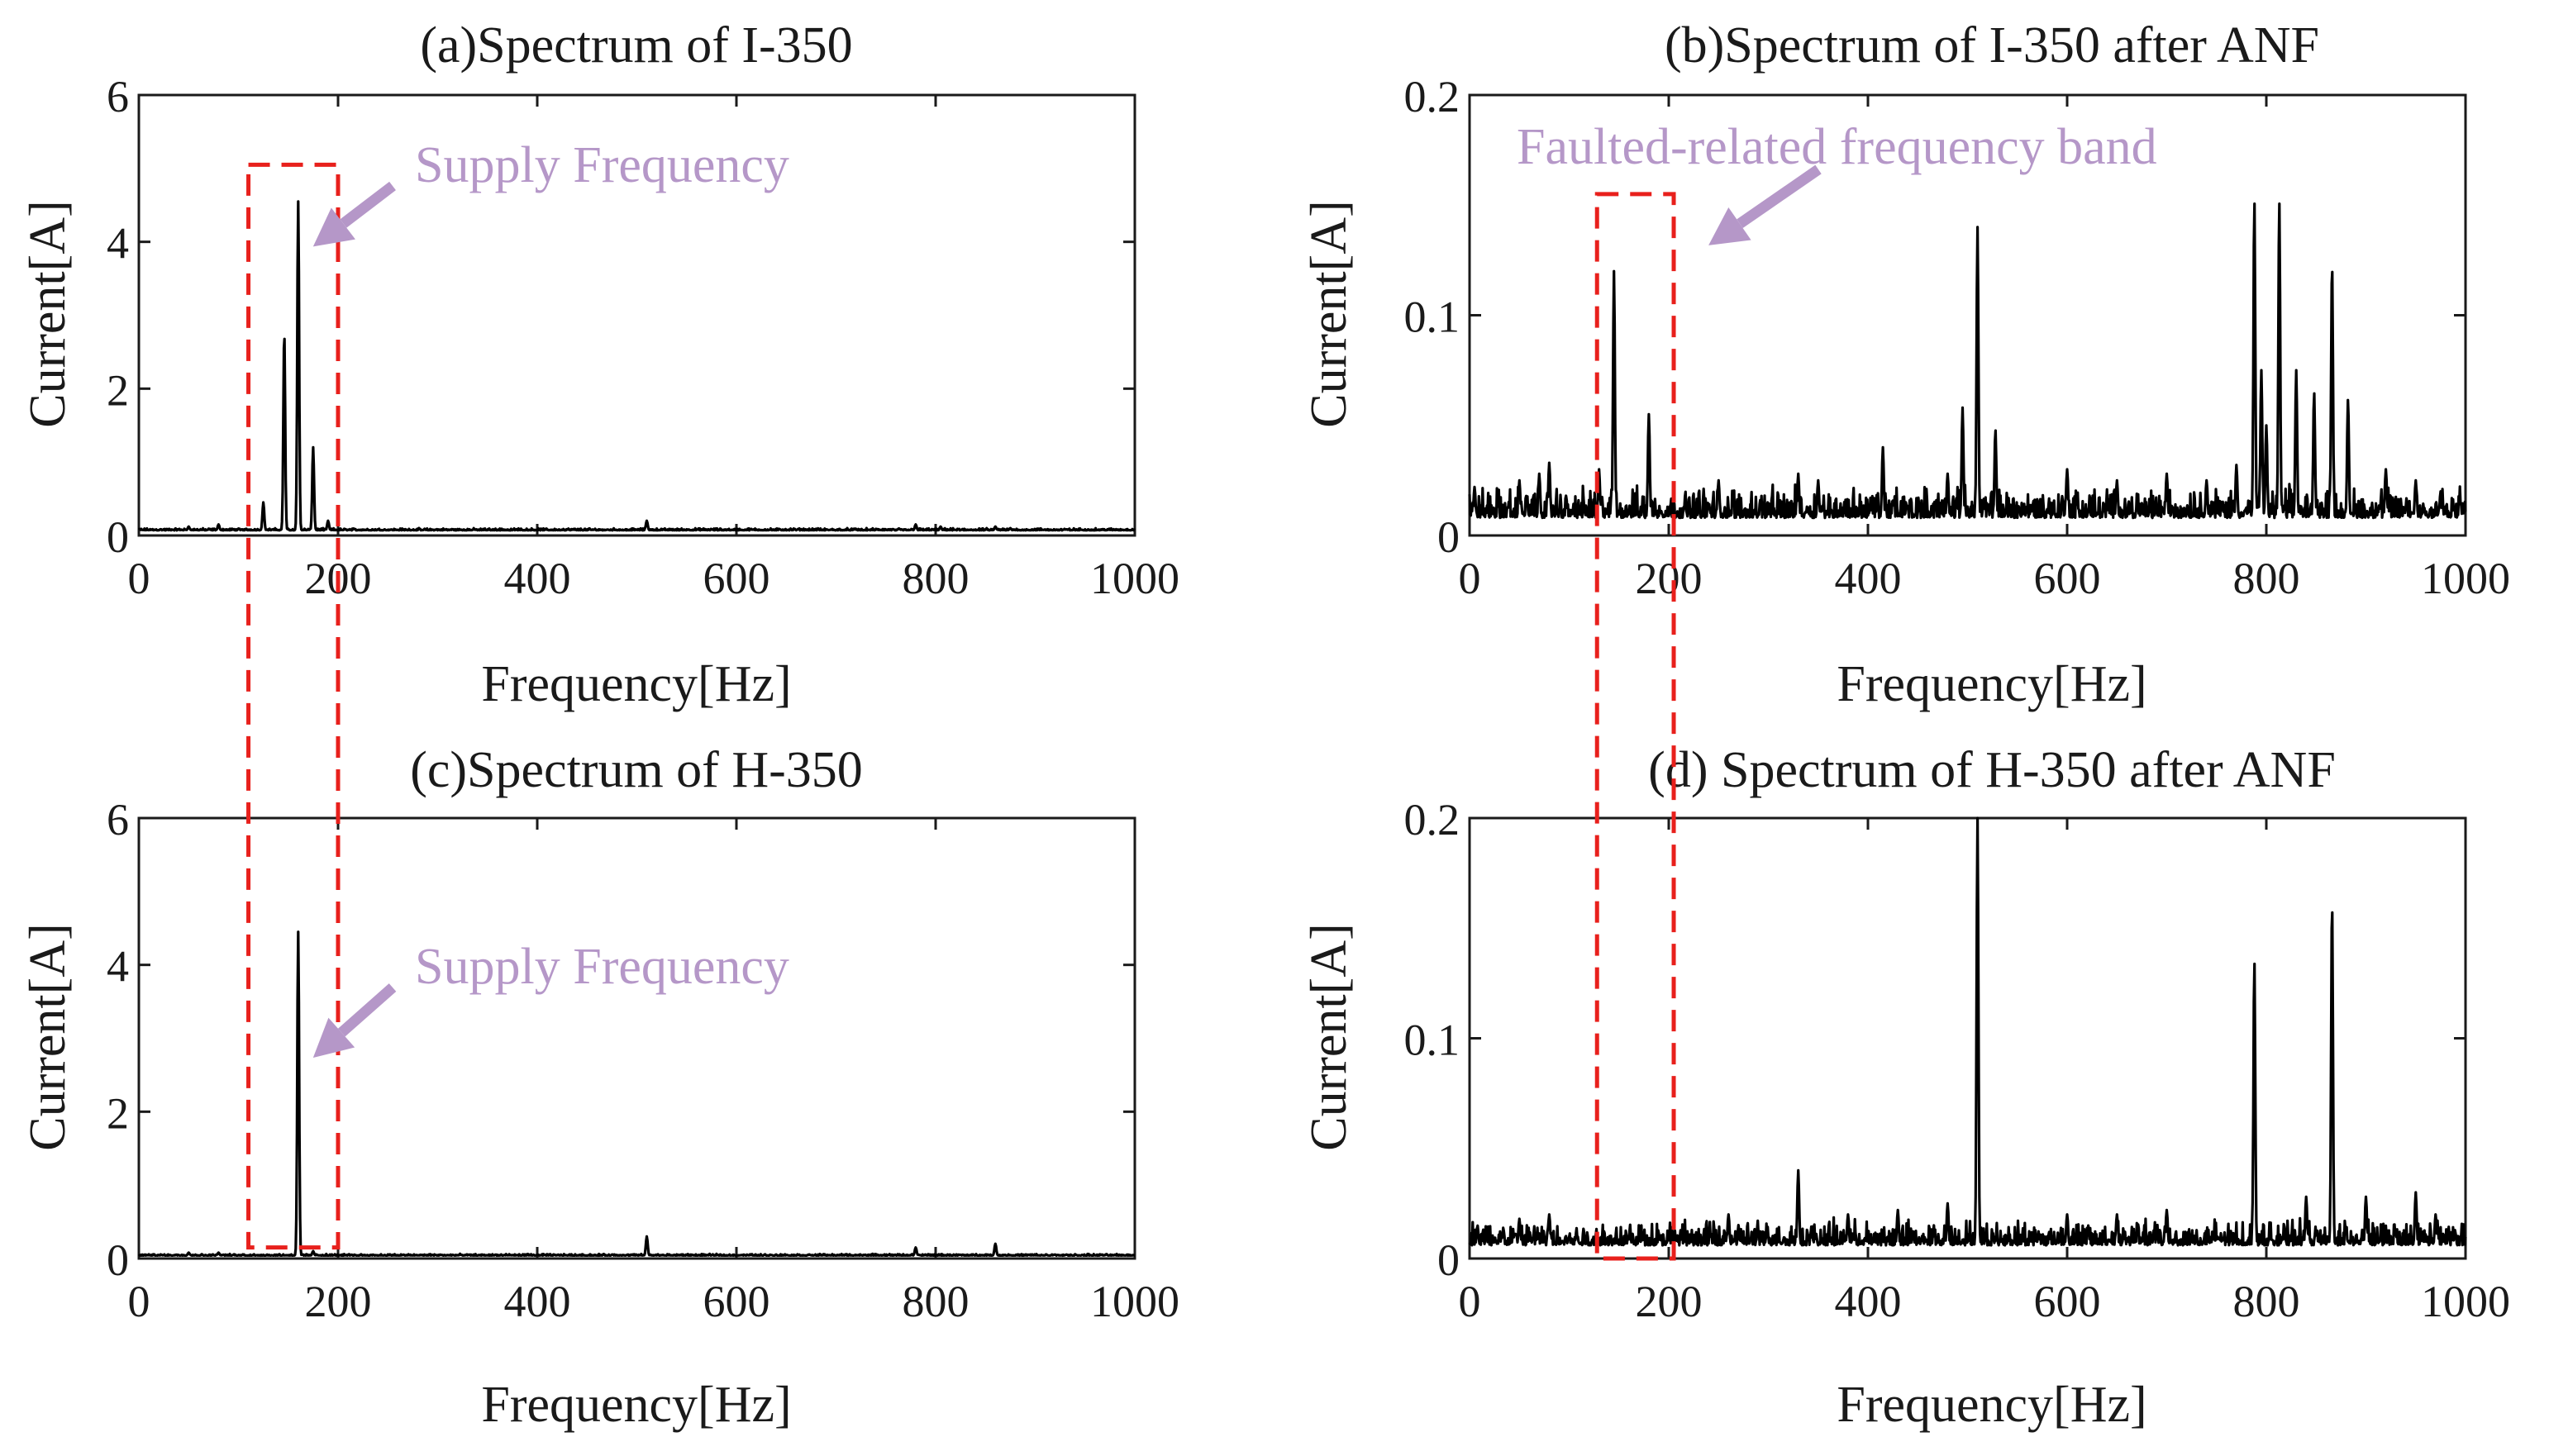 The width and height of the screenshot is (2549, 1456). What do you see at coordinates (1470, 1301) in the screenshot?
I see `panel-d-xtick-label: 0` at bounding box center [1470, 1301].